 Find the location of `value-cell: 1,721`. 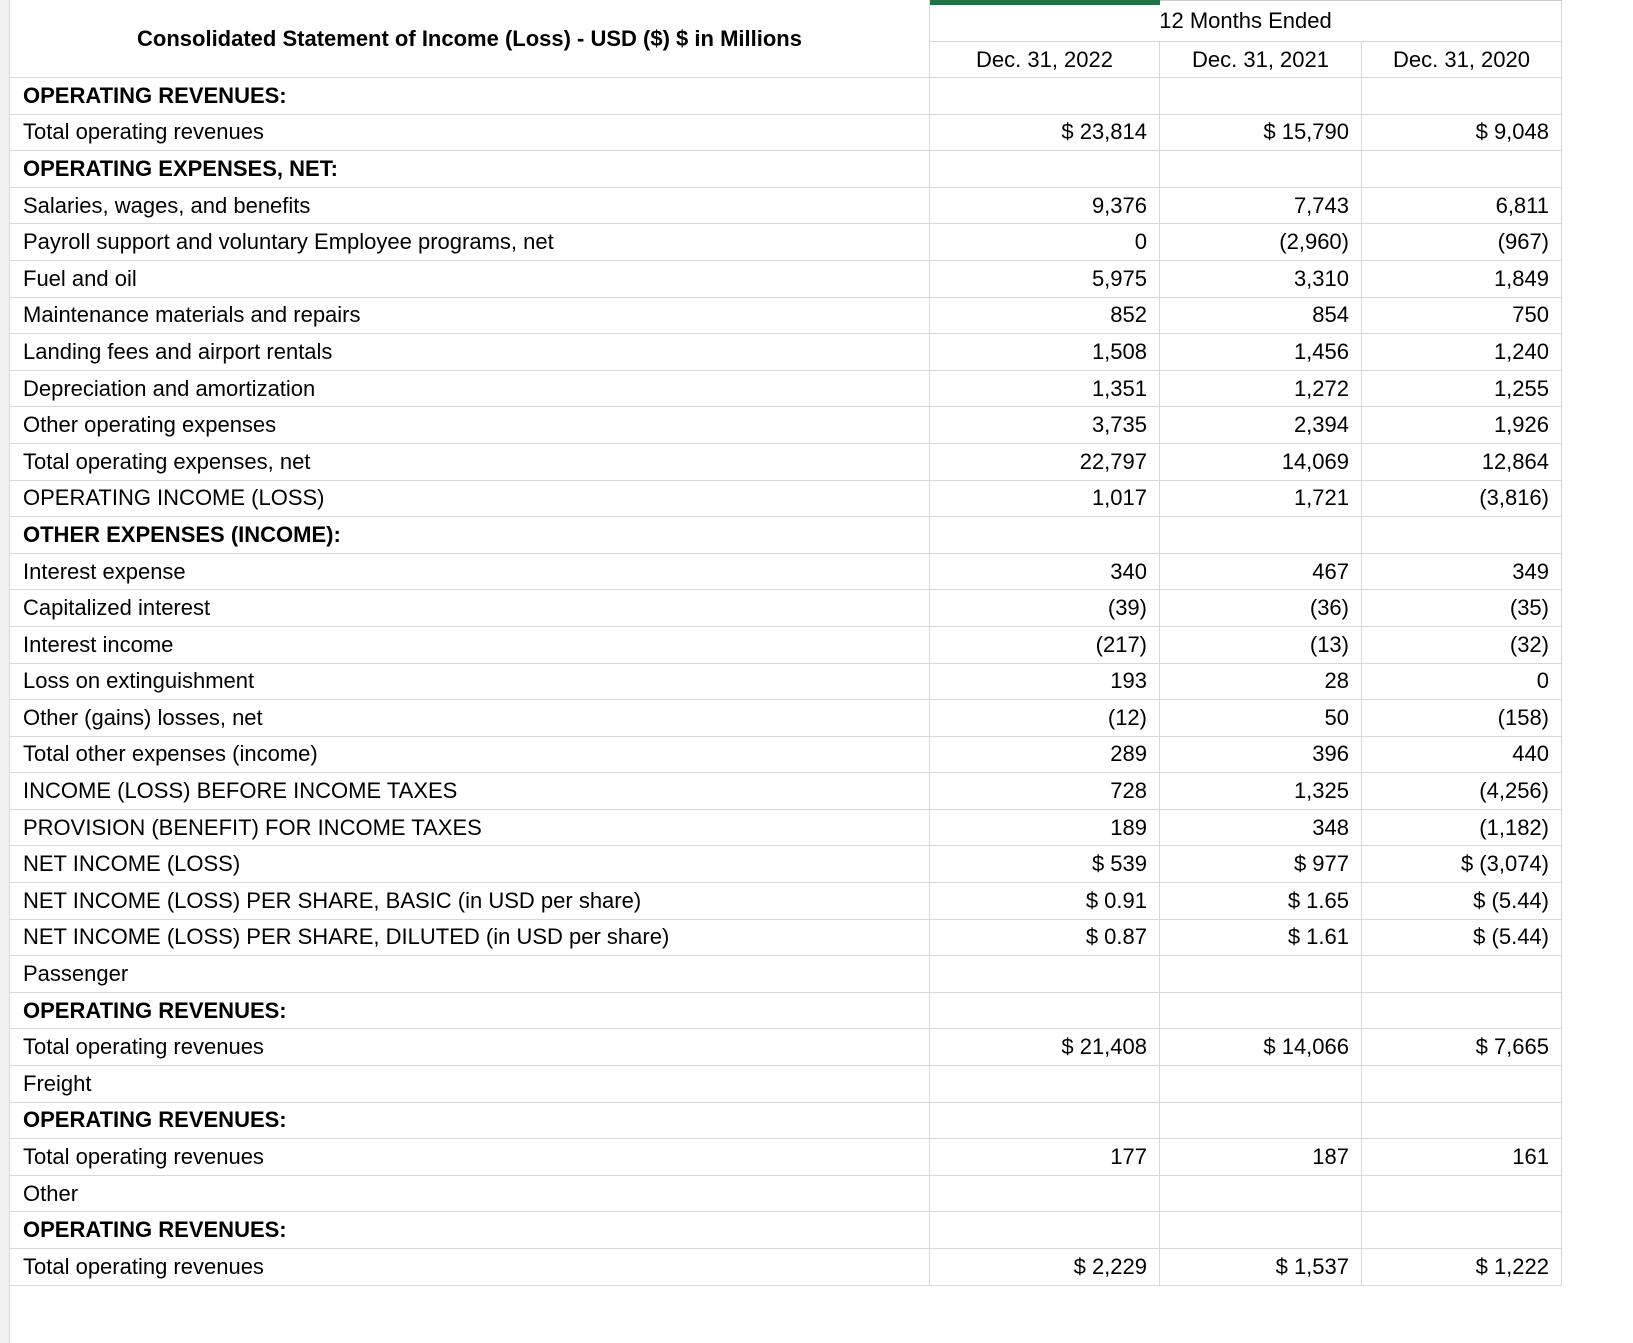

value-cell: 1,721 is located at coordinates (1261, 499).